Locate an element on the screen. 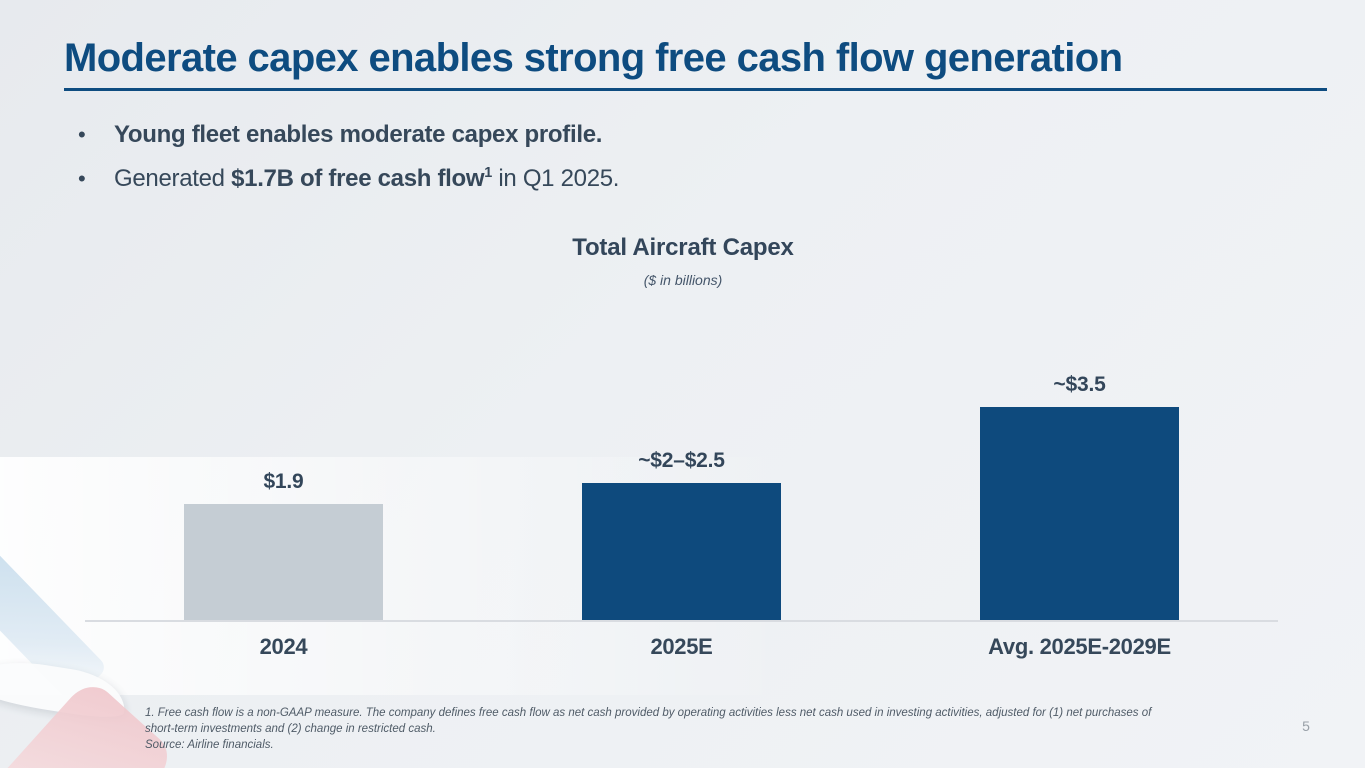 The image size is (1365, 768). bar-value-label: ~$3.5 is located at coordinates (1079, 384).